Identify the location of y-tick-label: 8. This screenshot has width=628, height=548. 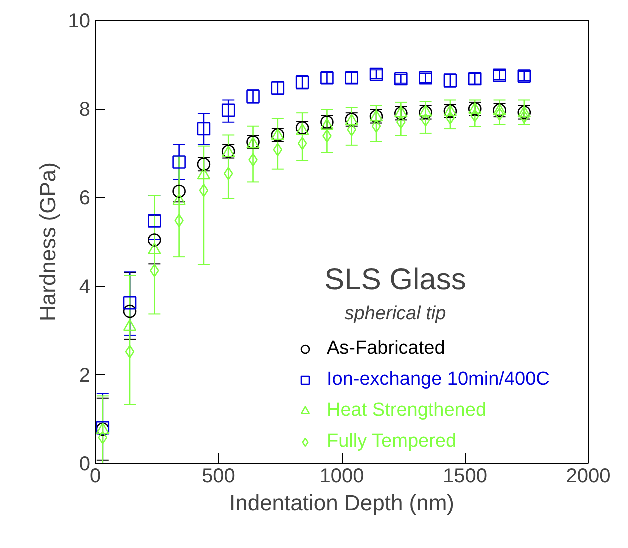
(84, 110).